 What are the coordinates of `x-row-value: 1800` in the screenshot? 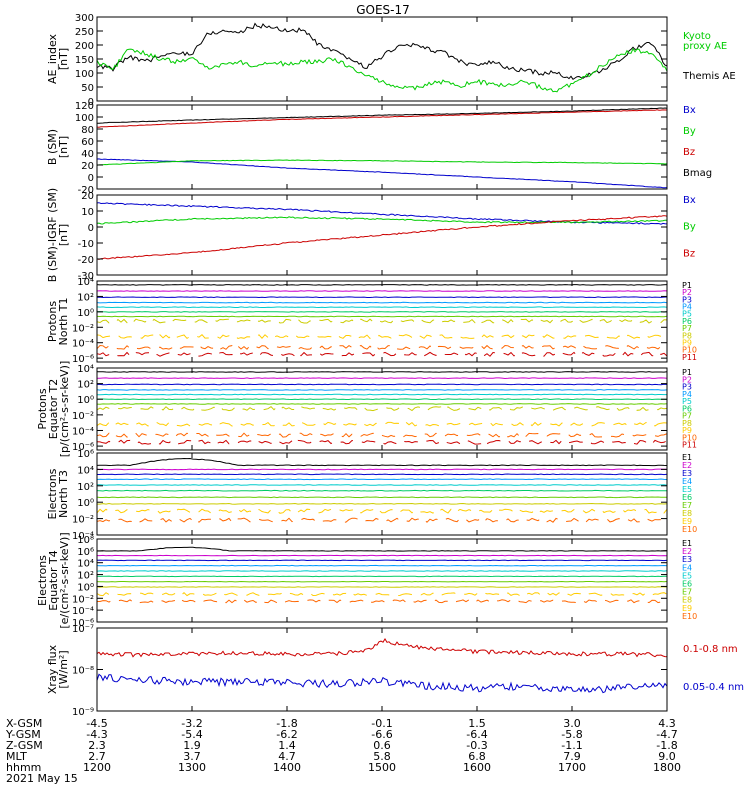 It's located at (667, 767).